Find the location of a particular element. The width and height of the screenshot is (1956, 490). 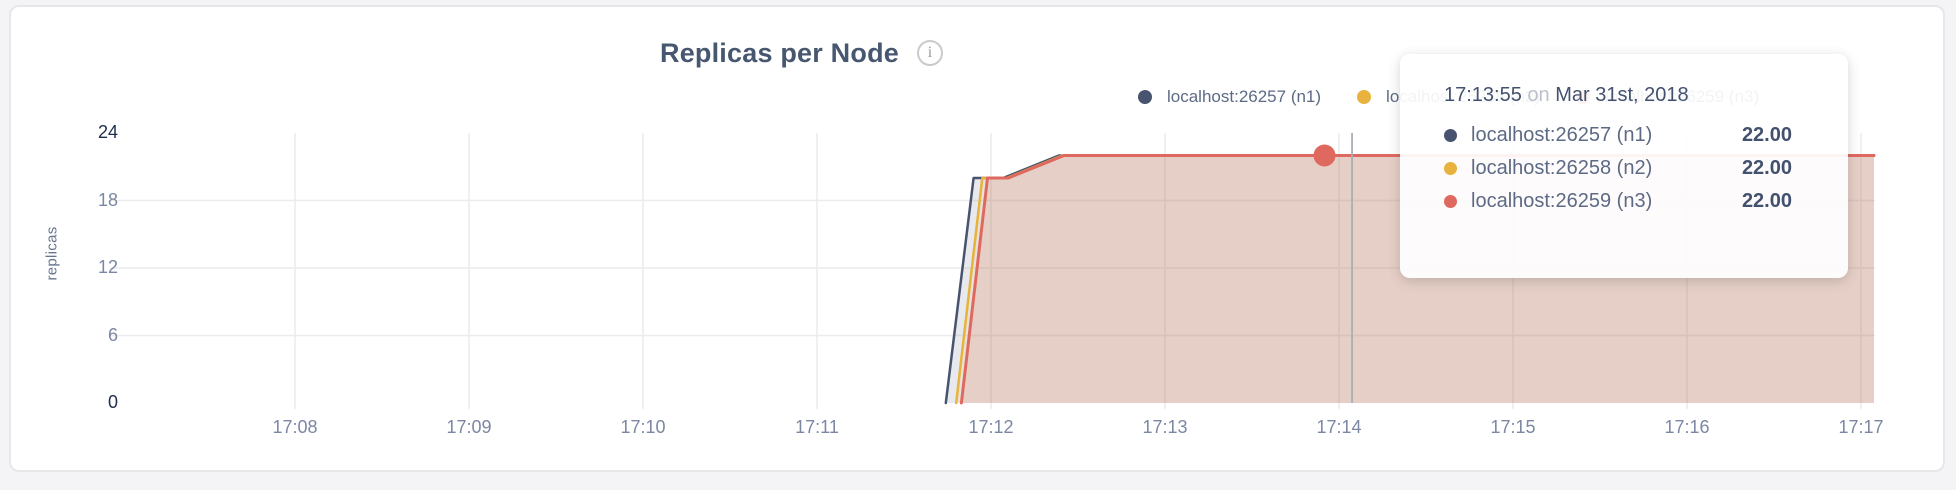

info-icon: i is located at coordinates (929, 53).